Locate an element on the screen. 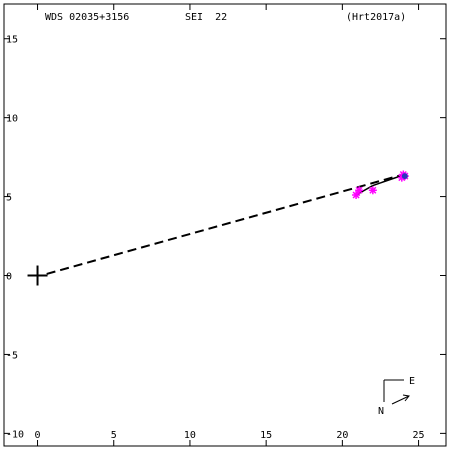 This screenshot has height=450, width=450. y-tick-label: 15 is located at coordinates (12, 40).